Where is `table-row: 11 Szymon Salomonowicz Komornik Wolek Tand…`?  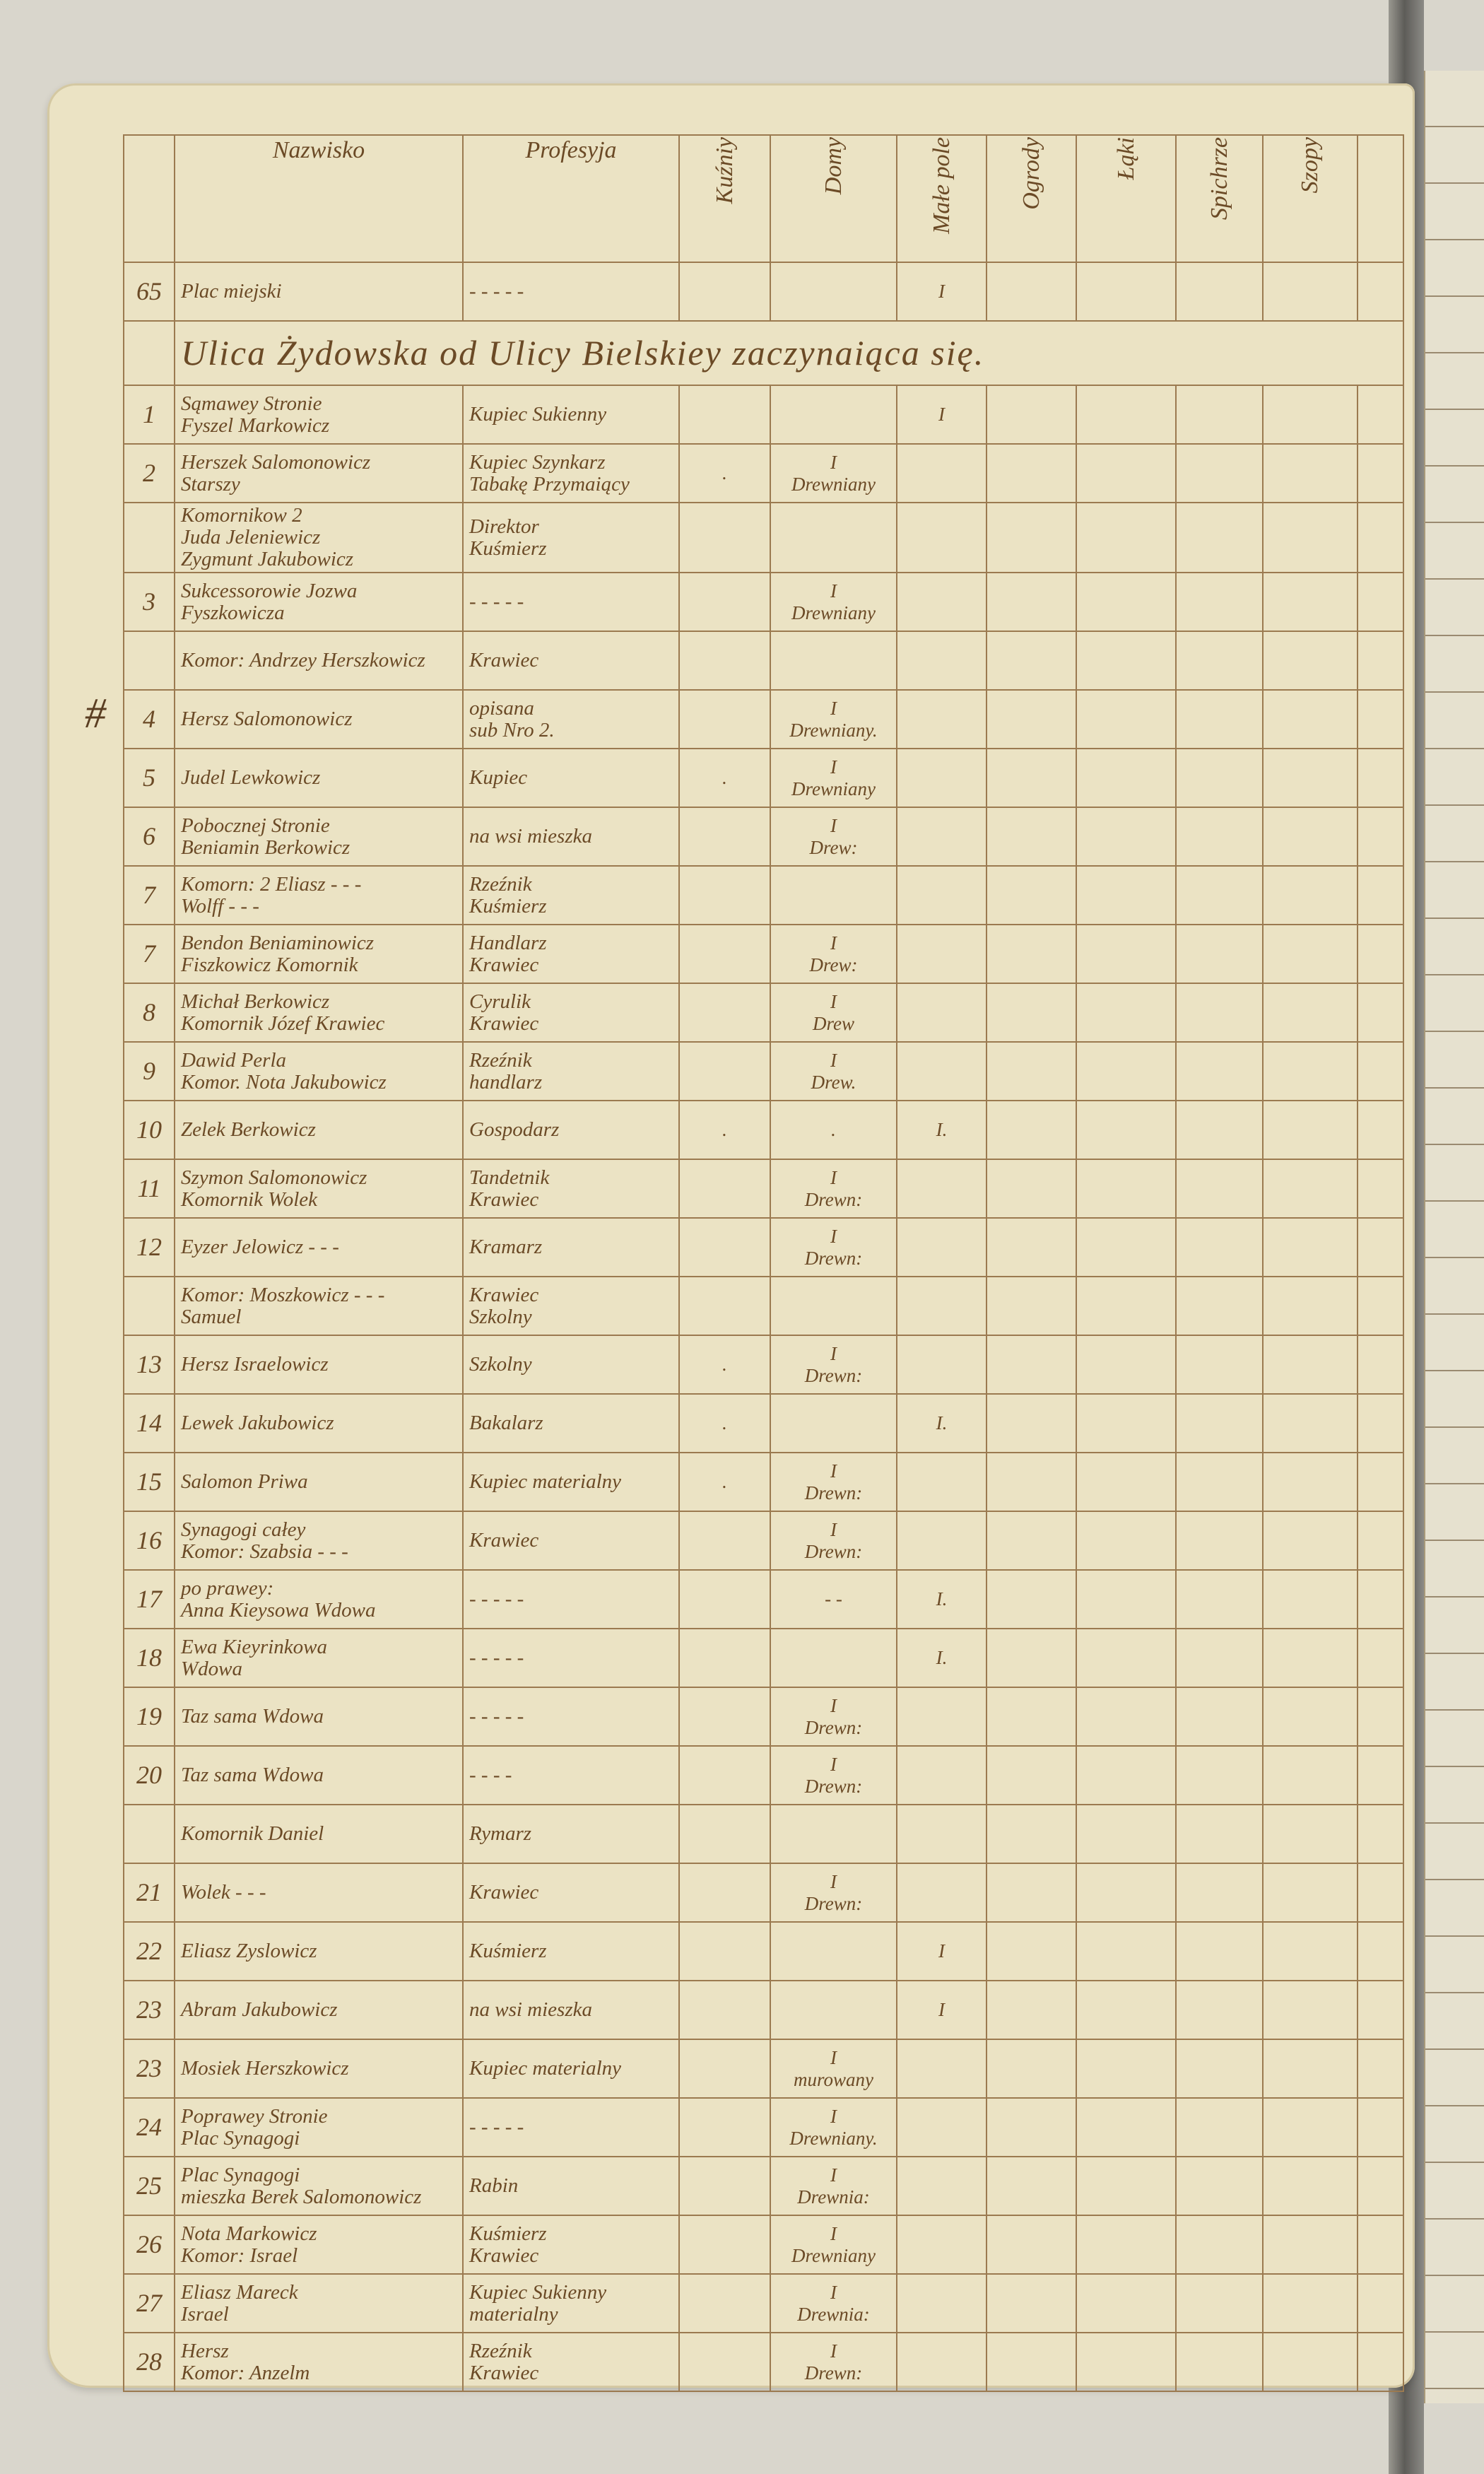 table-row: 11 Szymon Salomonowicz Komornik Wolek Tand… is located at coordinates (763, 1189).